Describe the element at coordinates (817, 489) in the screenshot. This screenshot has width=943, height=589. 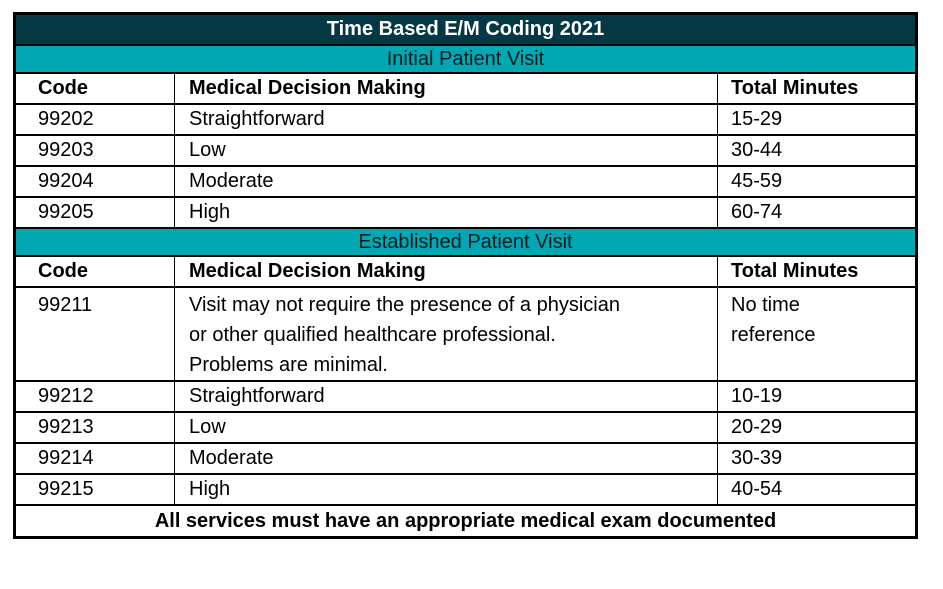
I see `minutes-cell: 40-54` at that location.